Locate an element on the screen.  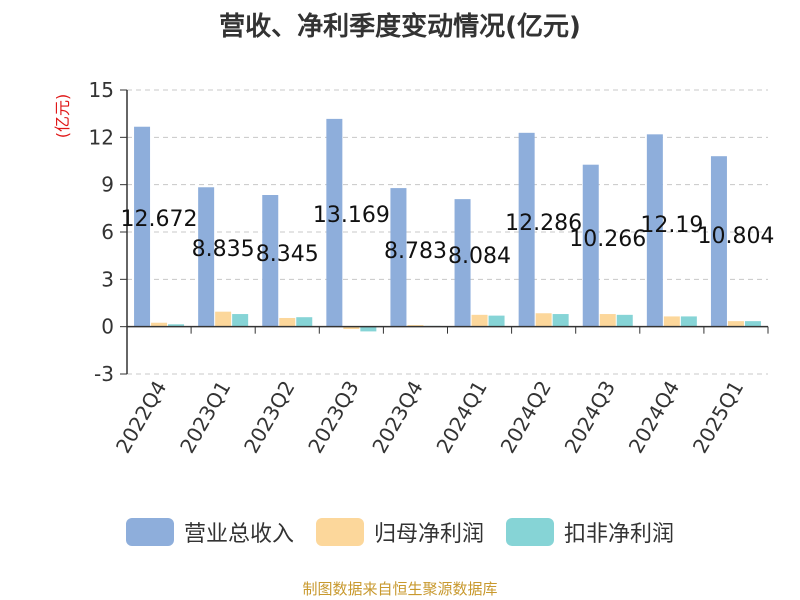
x-tick-label: 2024Q2 is located at coordinates (526, 417).